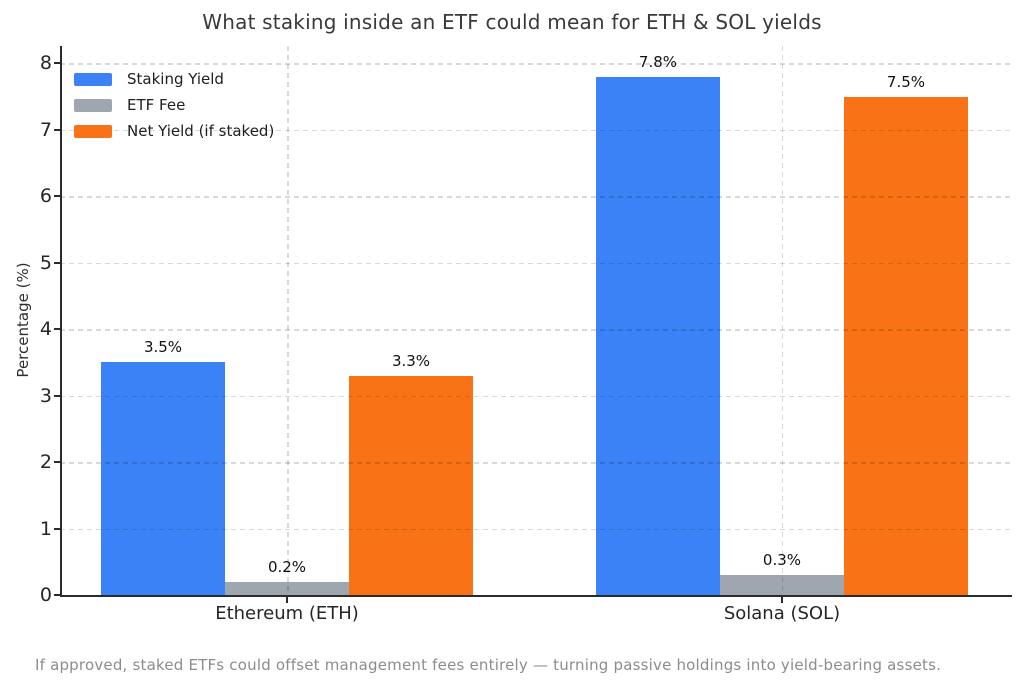 This screenshot has width=1024, height=690. What do you see at coordinates (411, 360) in the screenshot?
I see `bar-value-label: 3.3%` at bounding box center [411, 360].